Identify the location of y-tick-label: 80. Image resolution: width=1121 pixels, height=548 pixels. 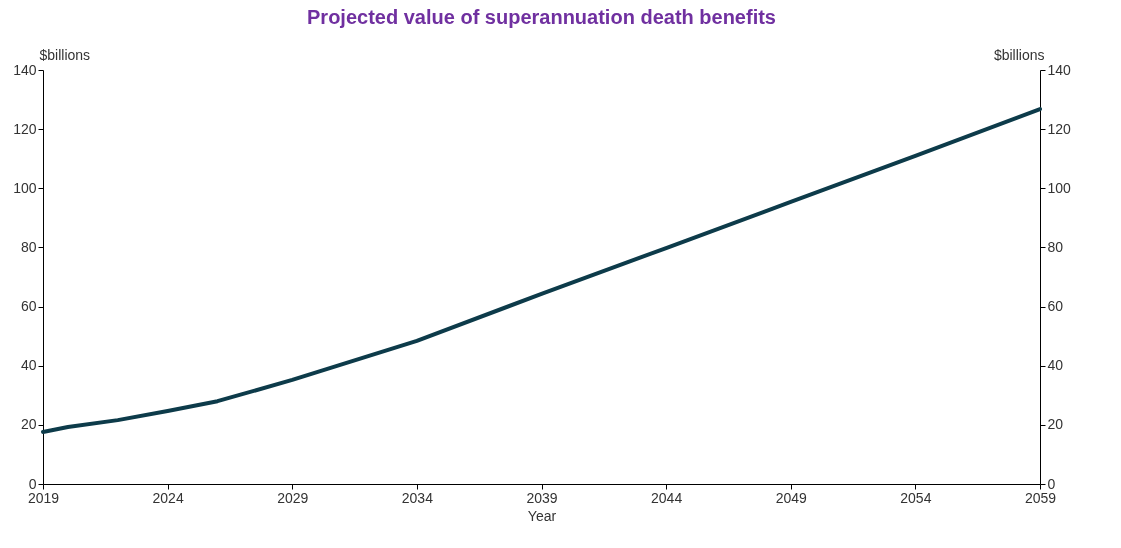
(28, 246).